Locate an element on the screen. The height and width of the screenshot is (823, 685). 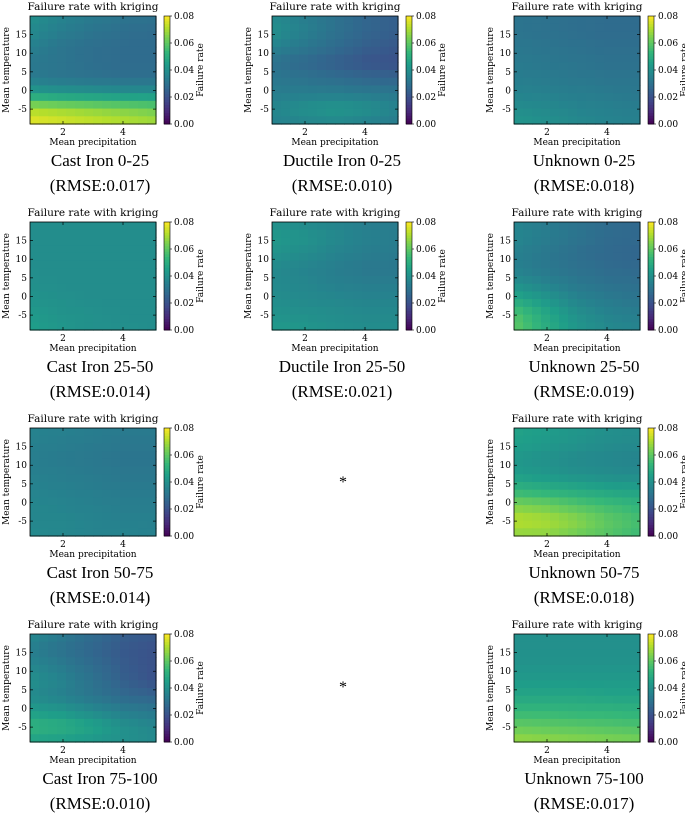
plot-frame is located at coordinates (577, 688).